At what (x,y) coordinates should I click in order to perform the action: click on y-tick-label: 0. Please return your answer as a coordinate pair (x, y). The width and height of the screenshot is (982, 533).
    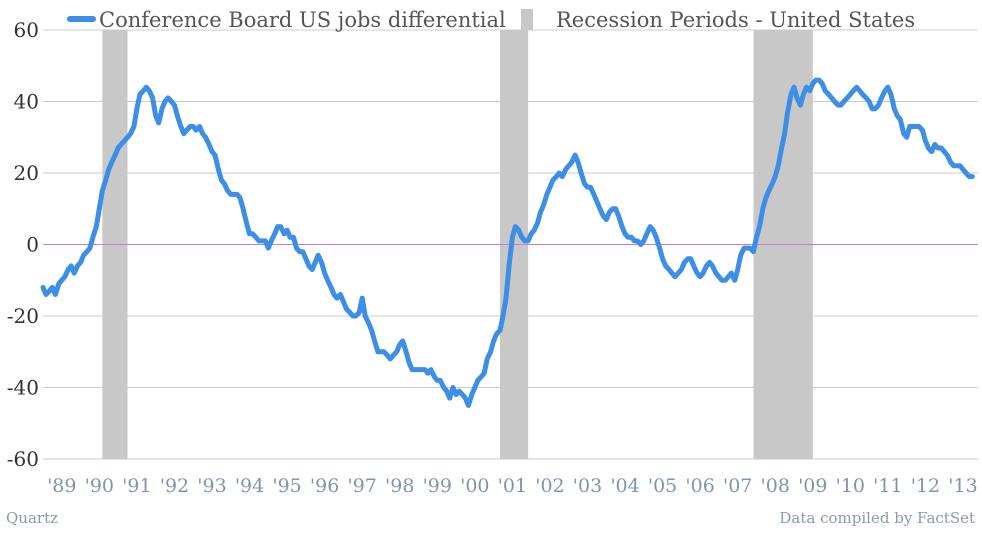
    Looking at the image, I should click on (32, 245).